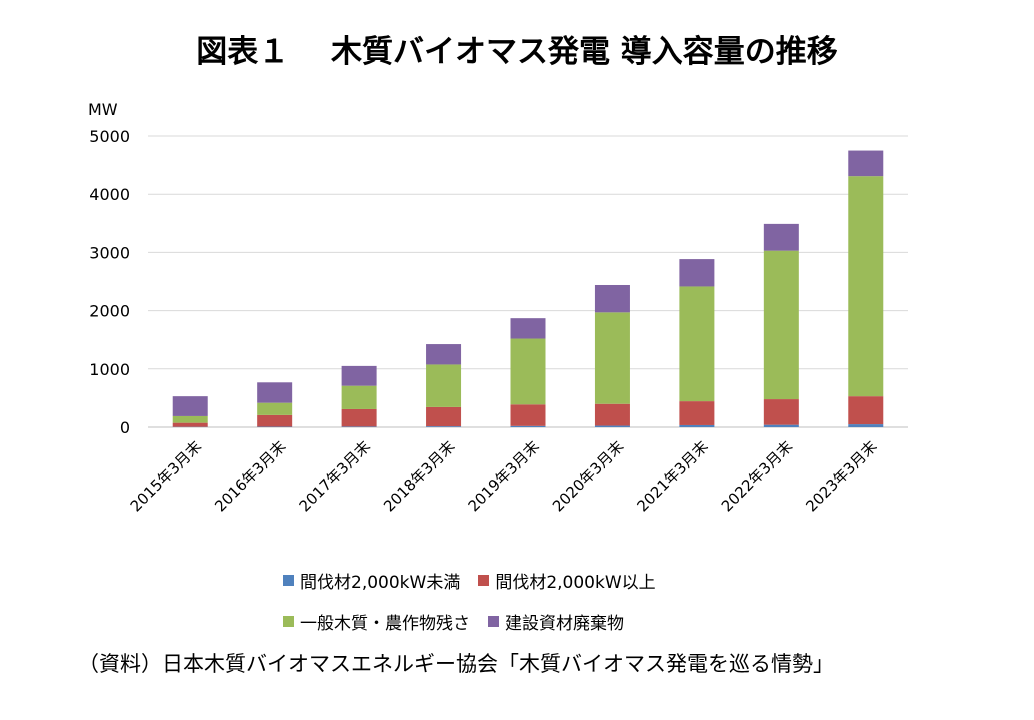  I want to click on legend-label: 間伐材2,000kW未満, so click(380, 583).